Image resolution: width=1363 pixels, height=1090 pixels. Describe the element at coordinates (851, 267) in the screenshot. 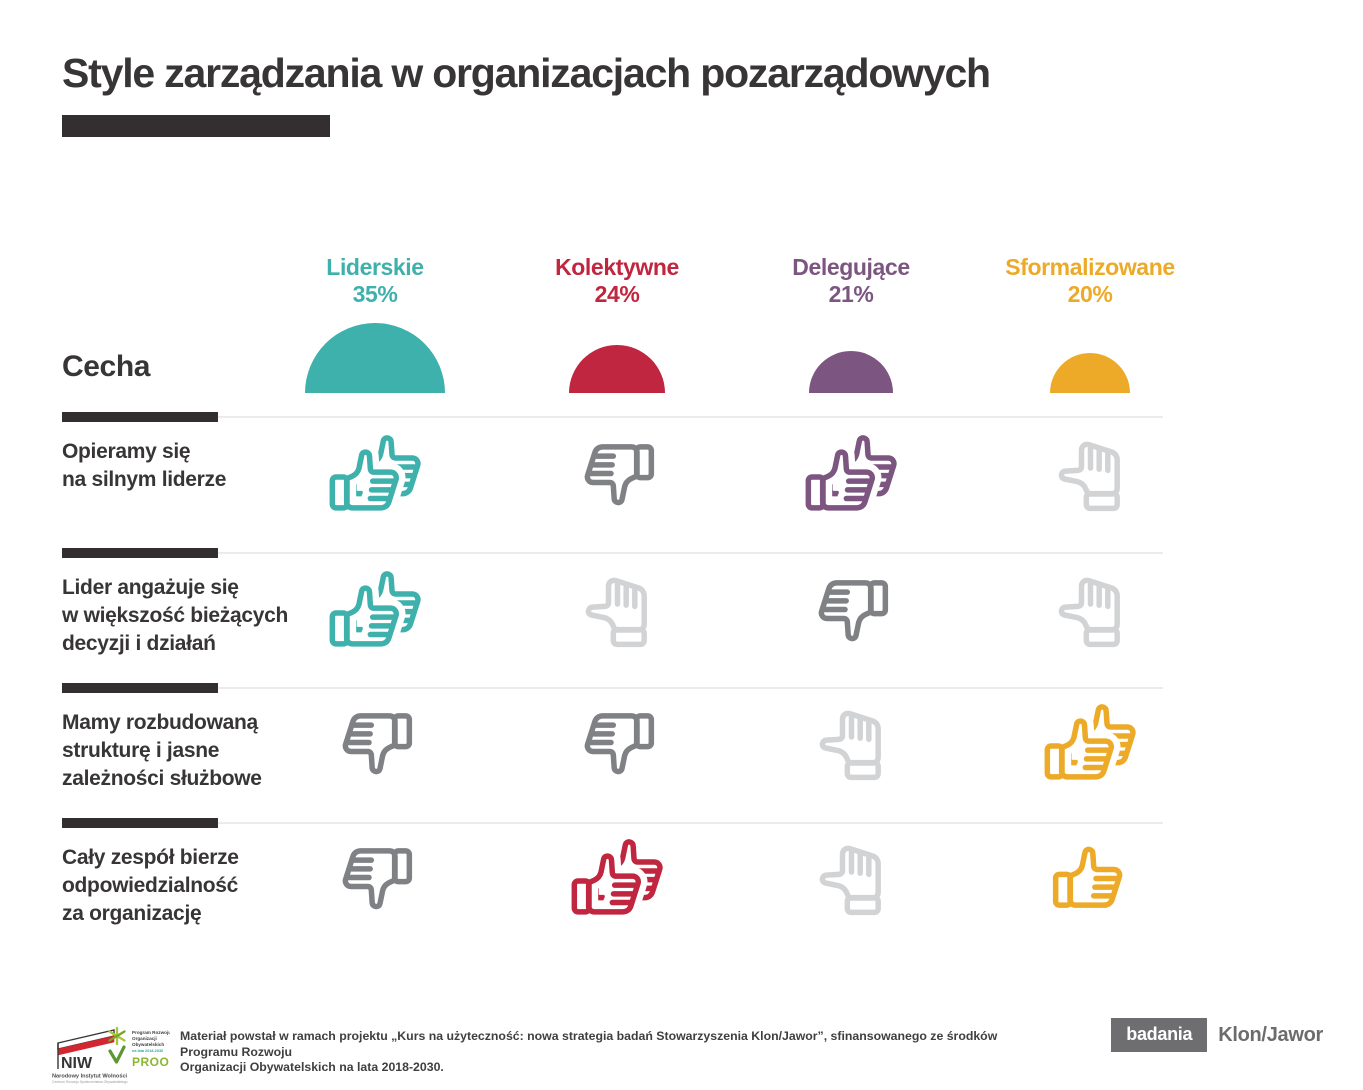

I see `column-name: Delegujące` at that location.